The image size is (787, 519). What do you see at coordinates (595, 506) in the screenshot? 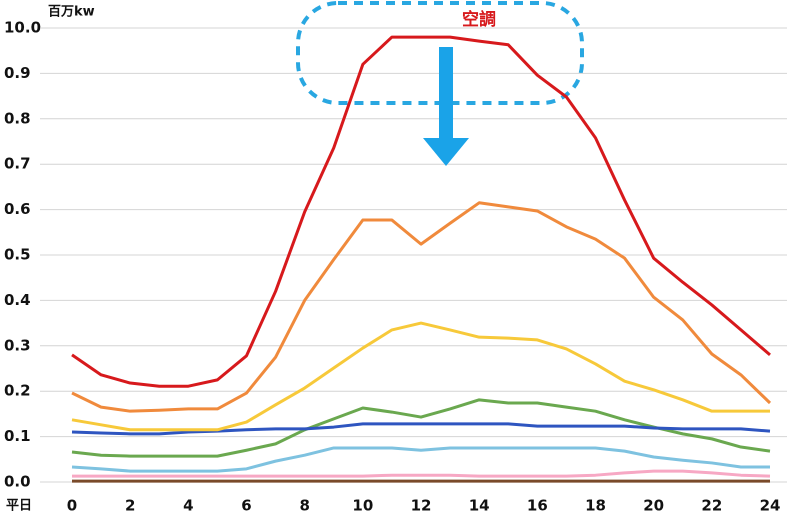
I see `x-tick-label: 18` at bounding box center [595, 506].